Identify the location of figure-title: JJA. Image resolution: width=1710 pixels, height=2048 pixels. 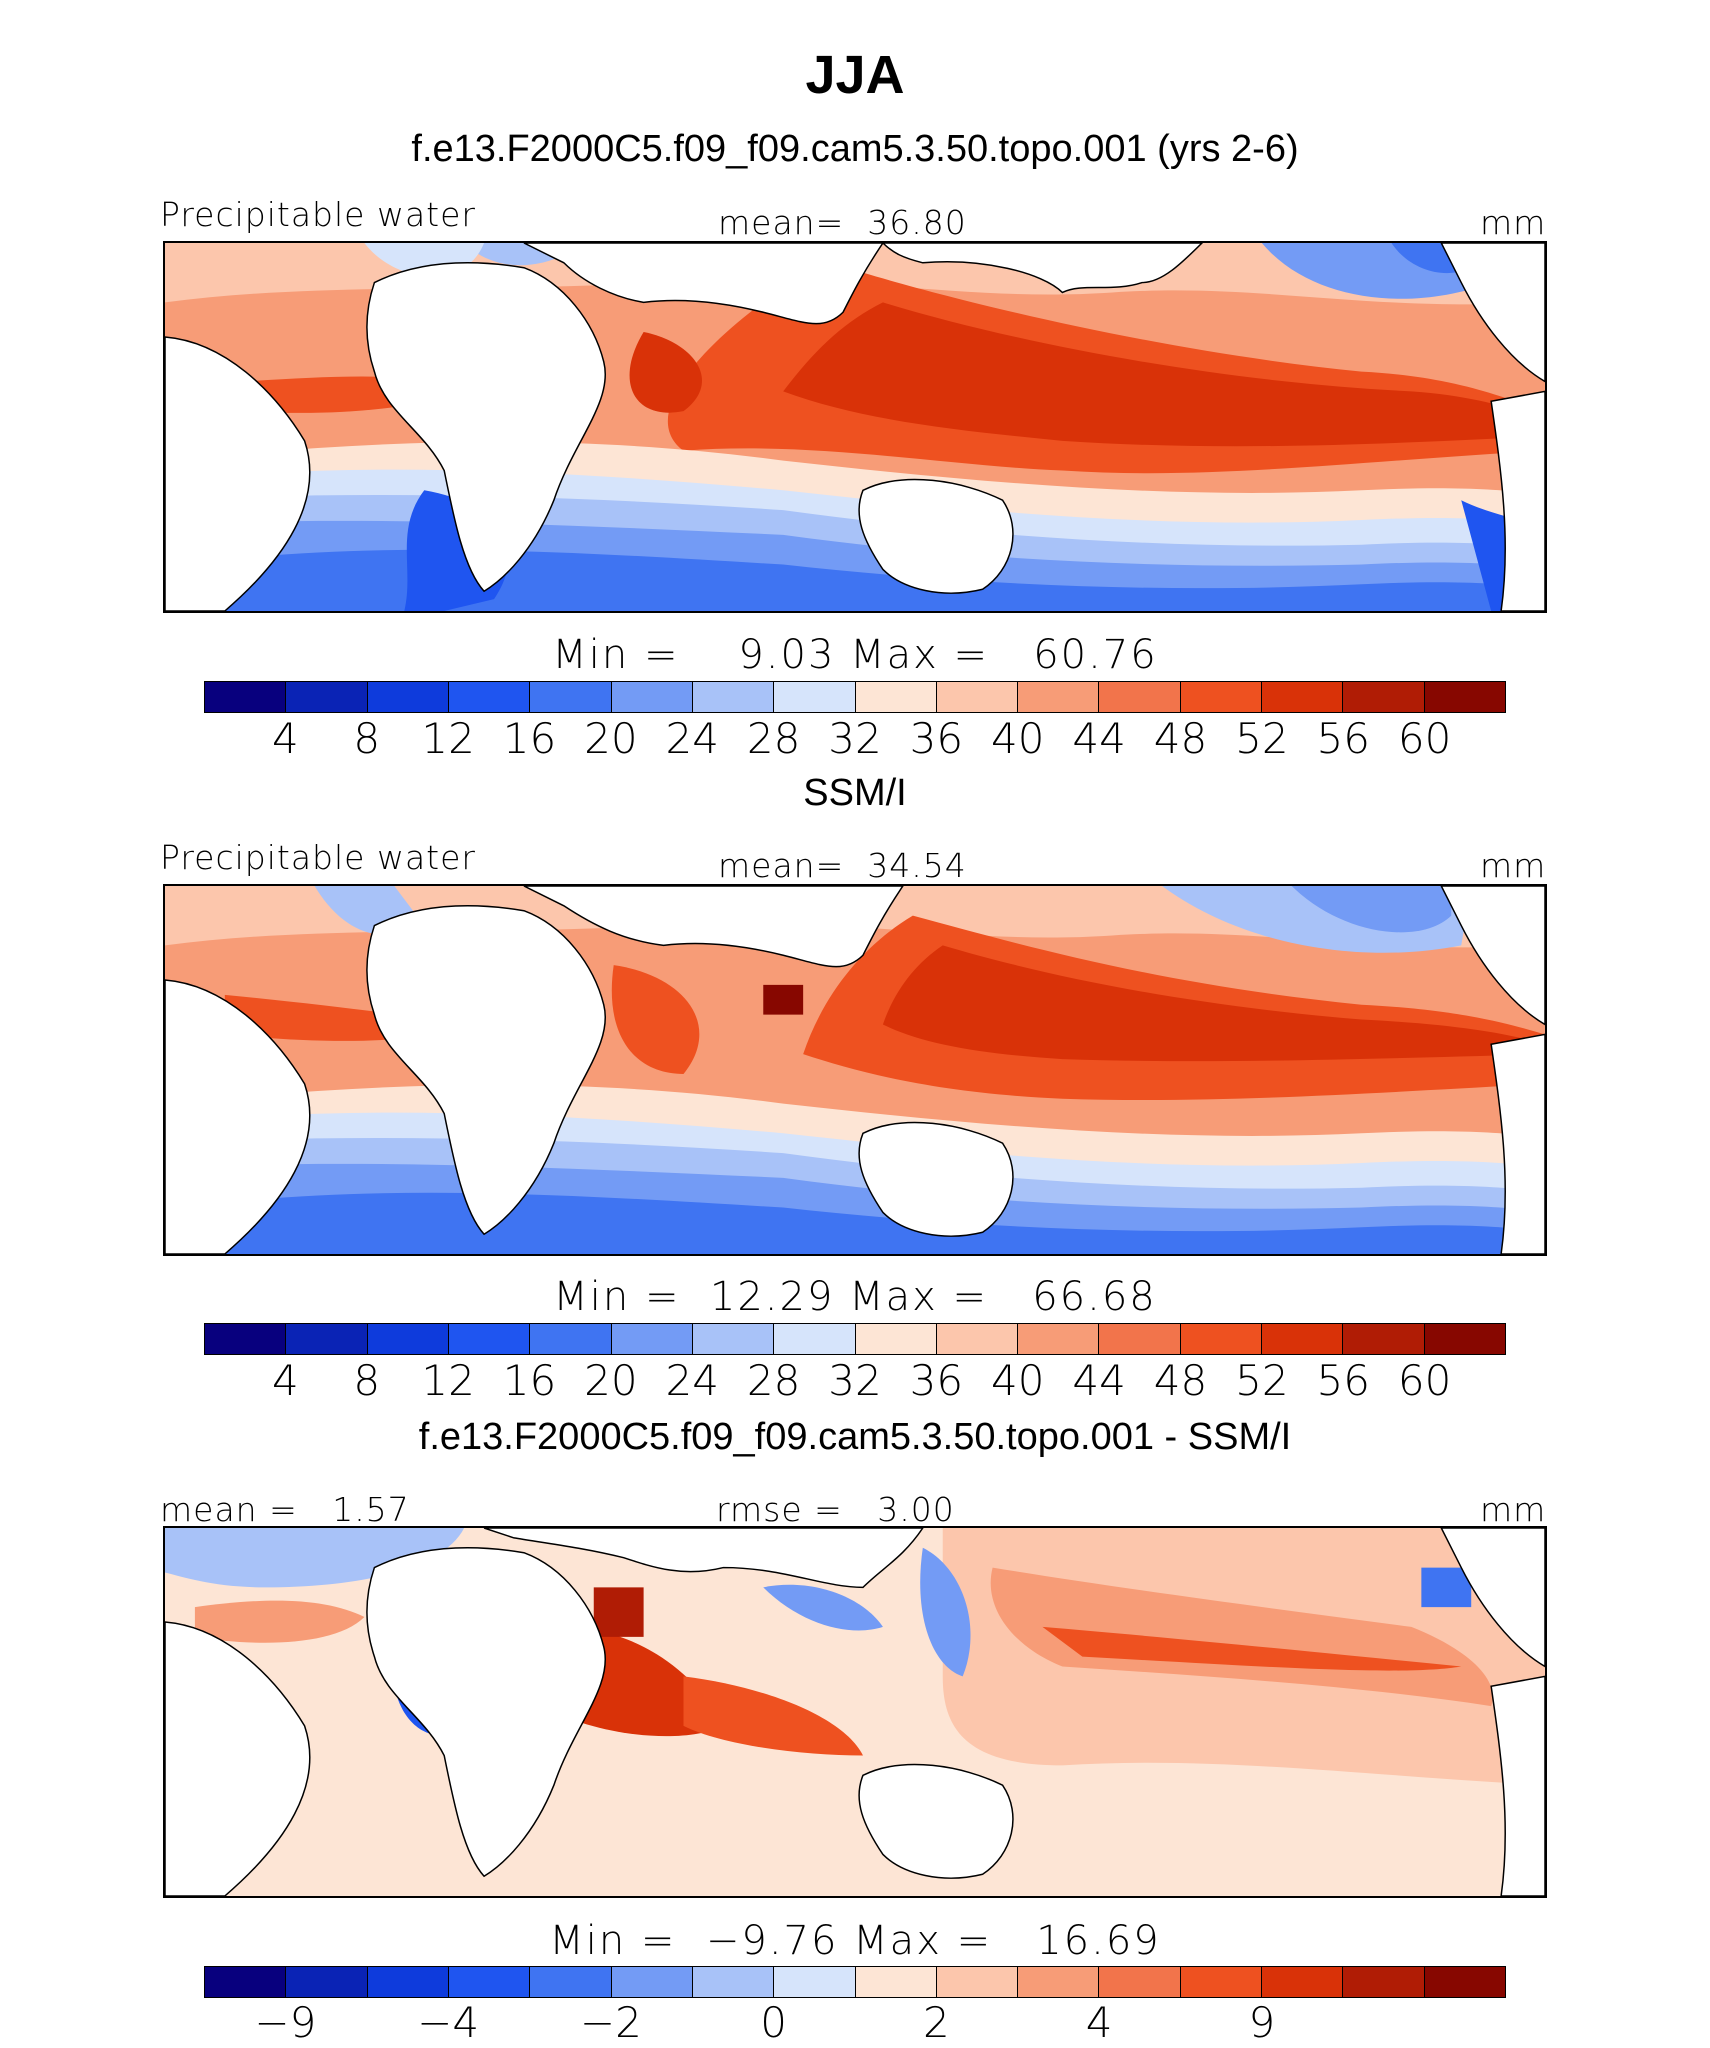
(855, 75).